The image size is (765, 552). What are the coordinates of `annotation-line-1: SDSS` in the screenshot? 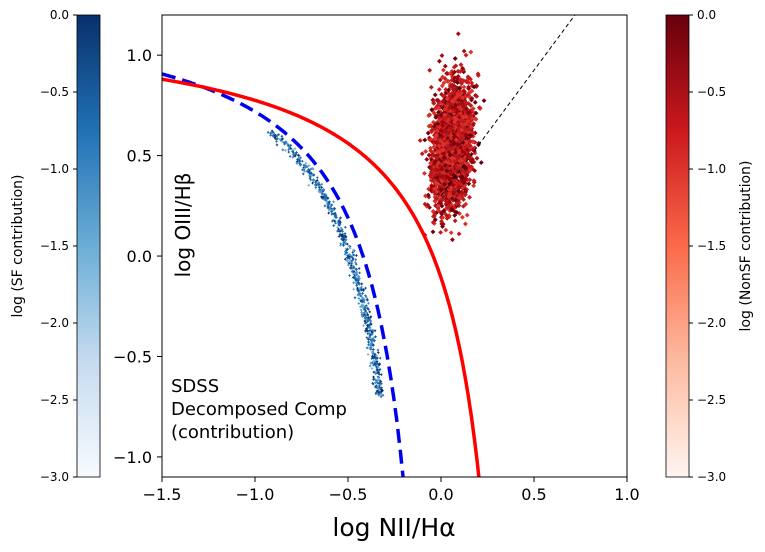 It's located at (195, 386).